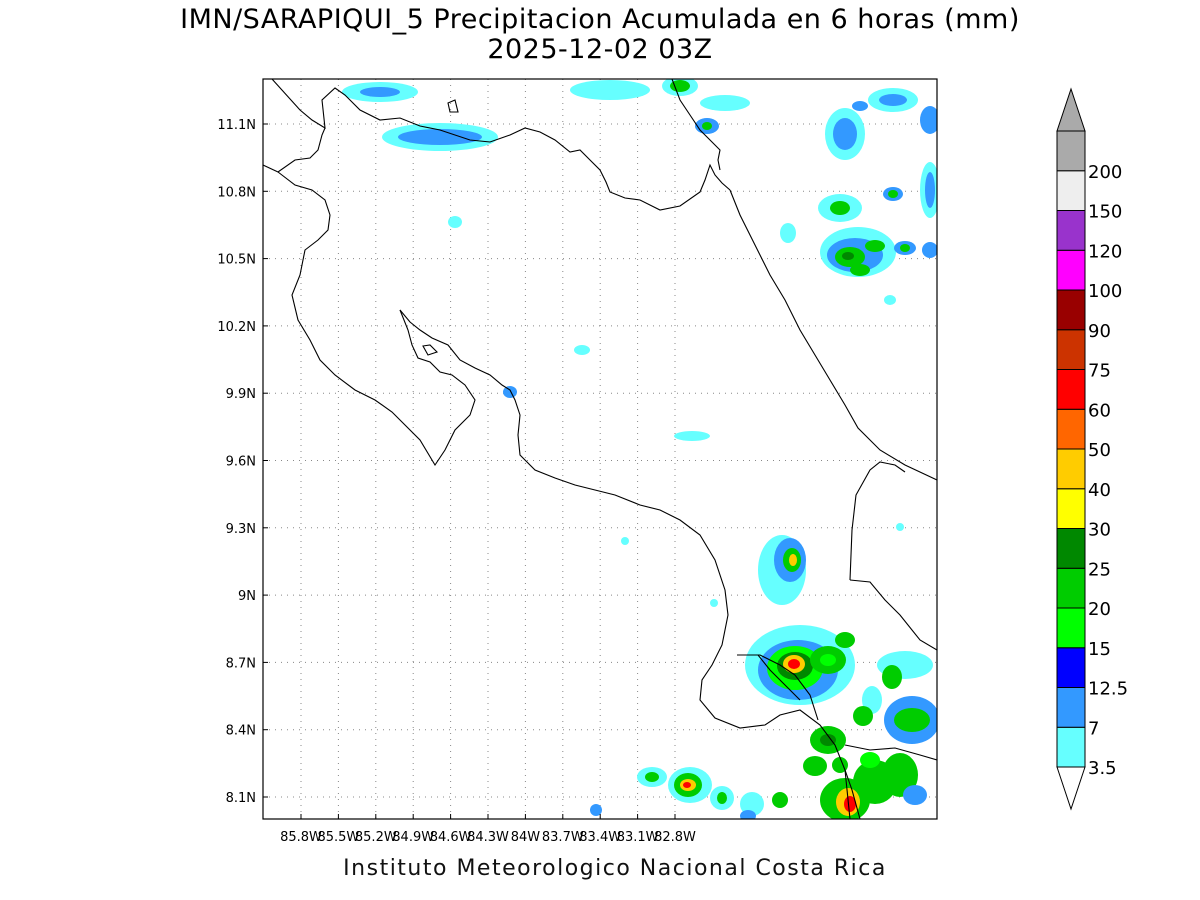 The height and width of the screenshot is (900, 1200). I want to click on lon-tick-label: 84.3W, so click(488, 837).